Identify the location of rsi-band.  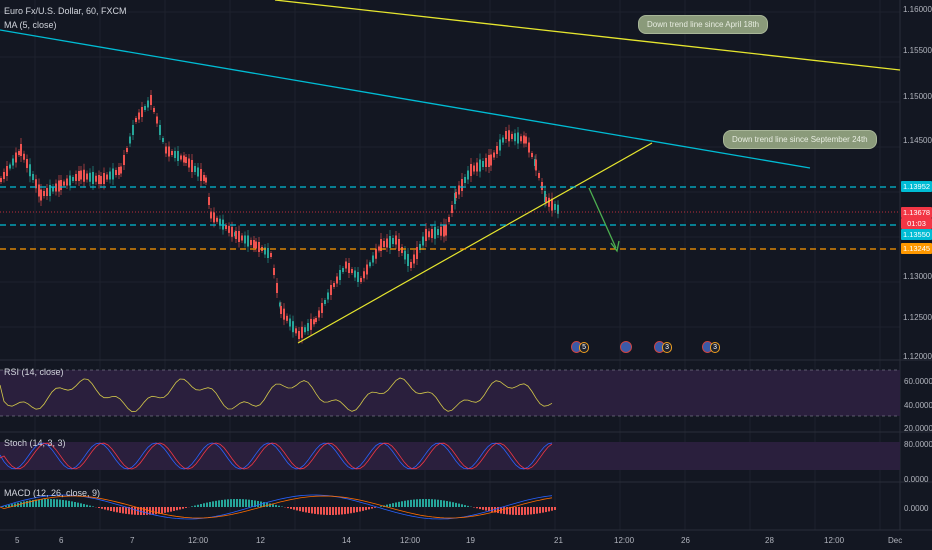
(450, 393).